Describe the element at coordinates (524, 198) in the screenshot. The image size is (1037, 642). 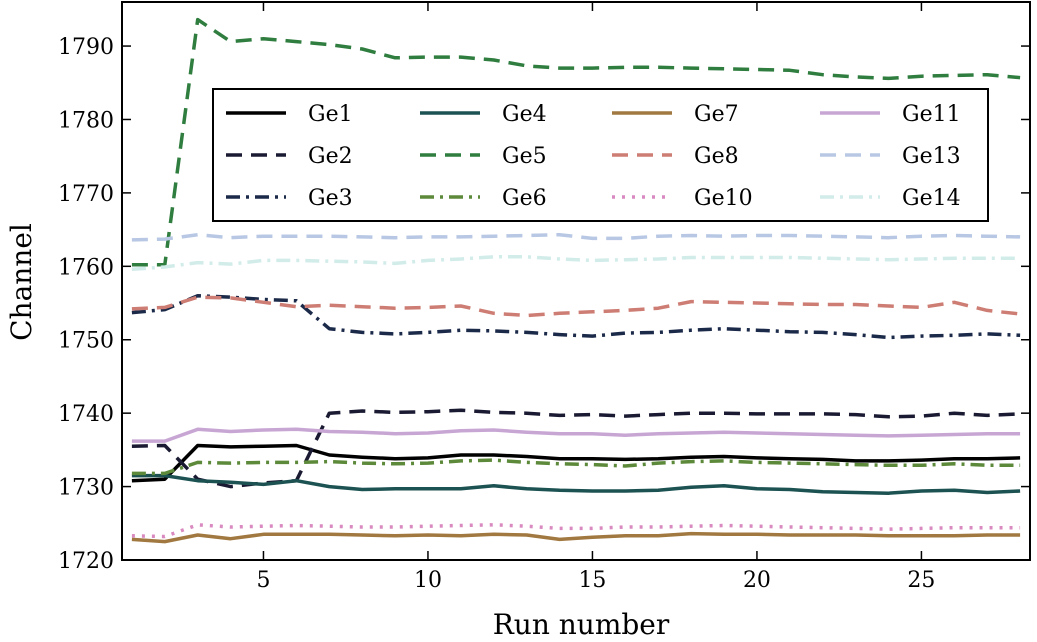
I see `legend-label-ge6: Ge6` at that location.